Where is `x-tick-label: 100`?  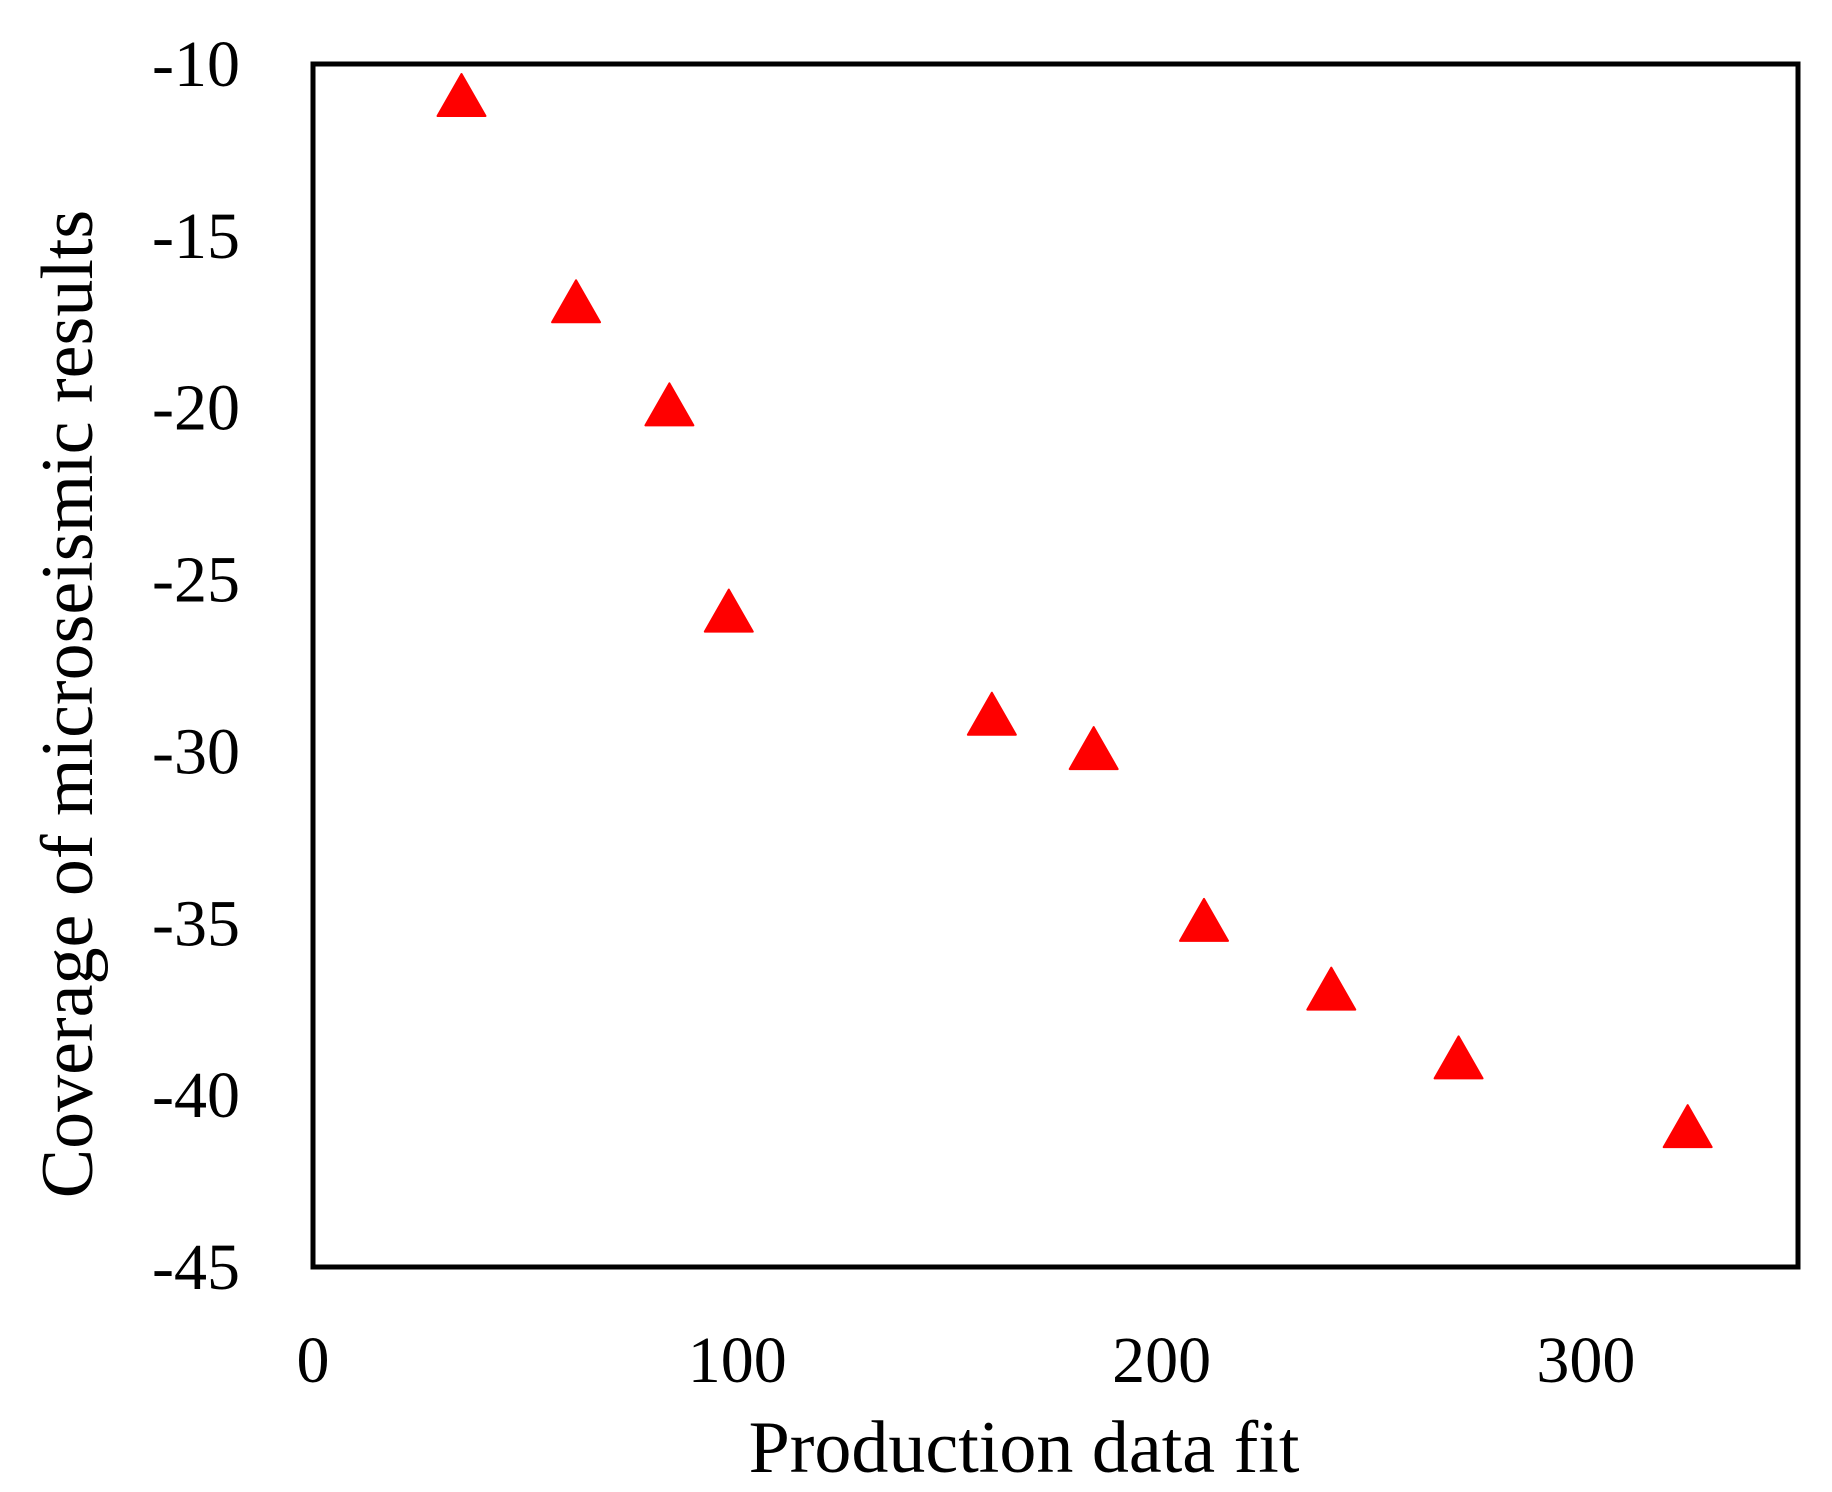 x-tick-label: 100 is located at coordinates (737, 1360).